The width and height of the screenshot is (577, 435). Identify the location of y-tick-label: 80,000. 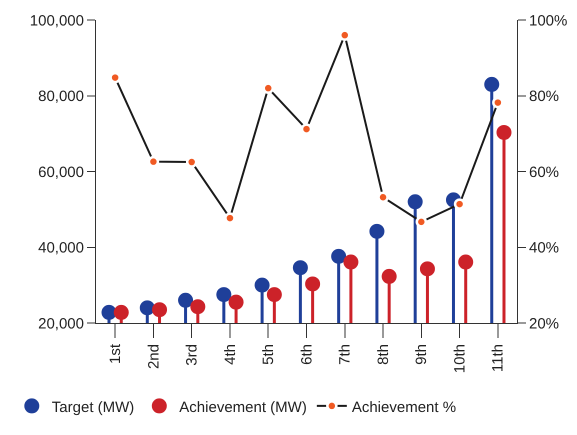
(61, 96).